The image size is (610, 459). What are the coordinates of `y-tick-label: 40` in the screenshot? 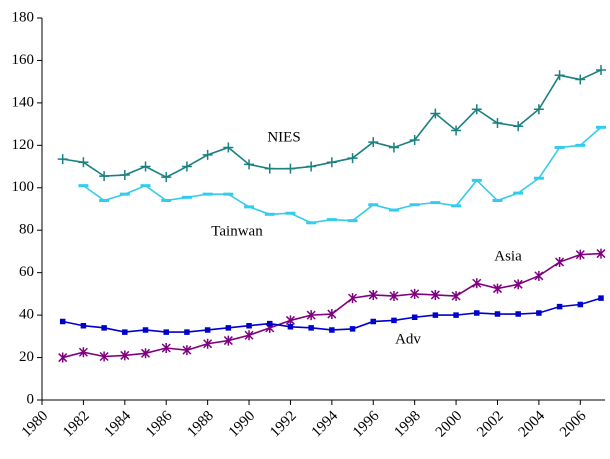 It's located at (26, 315).